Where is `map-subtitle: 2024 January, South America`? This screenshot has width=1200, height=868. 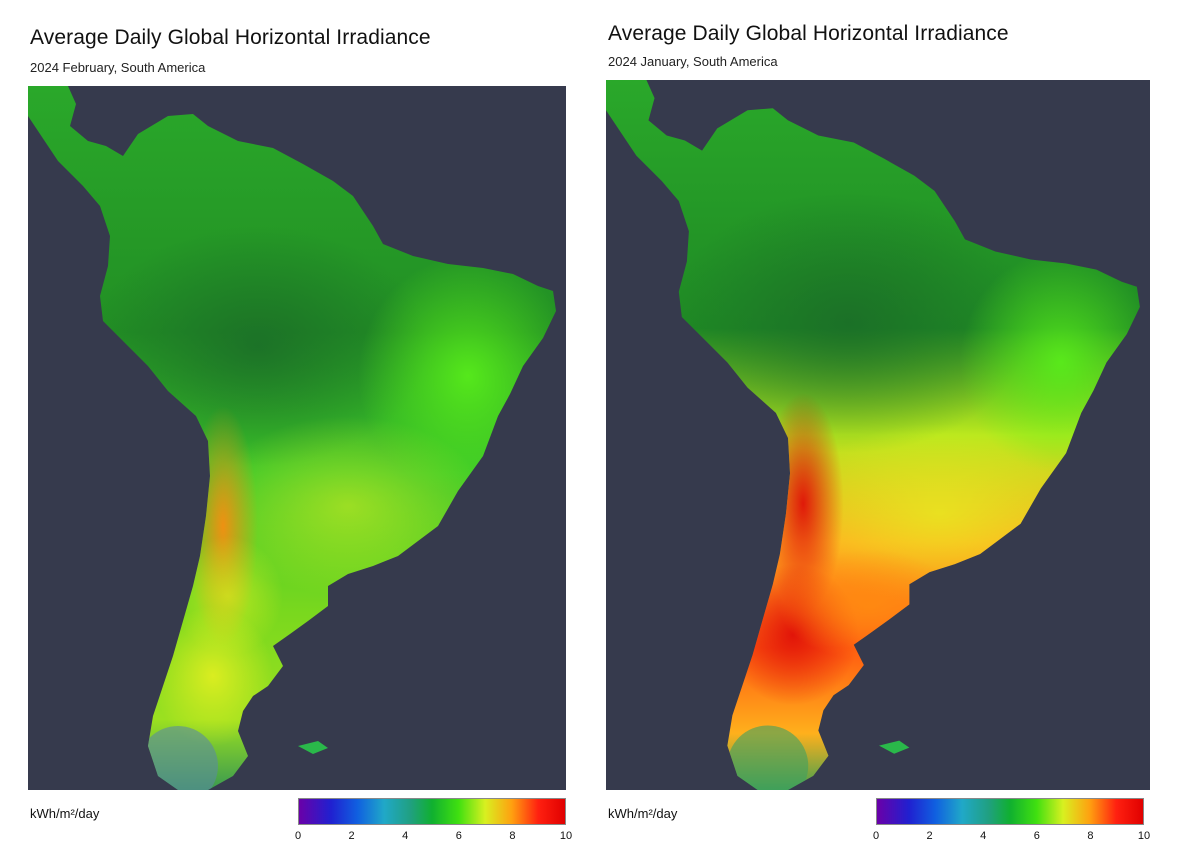
map-subtitle: 2024 January, South America is located at coordinates (693, 61).